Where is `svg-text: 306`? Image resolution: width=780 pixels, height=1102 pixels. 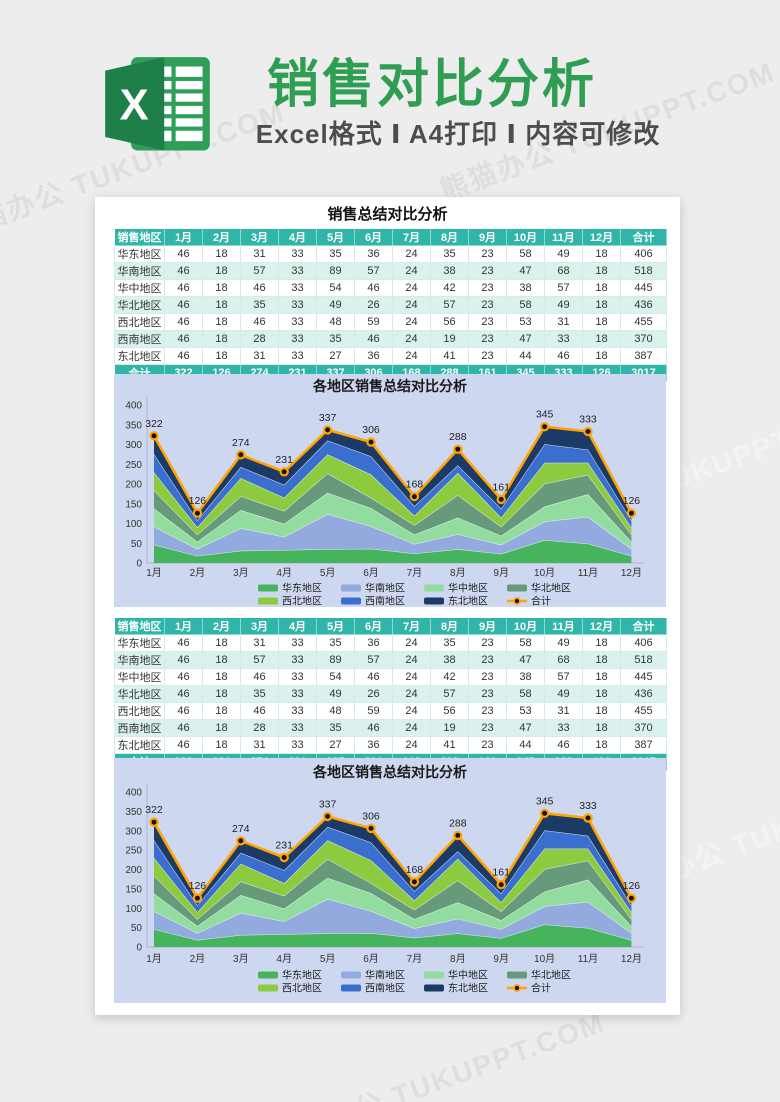
svg-text: 306 is located at coordinates (371, 430).